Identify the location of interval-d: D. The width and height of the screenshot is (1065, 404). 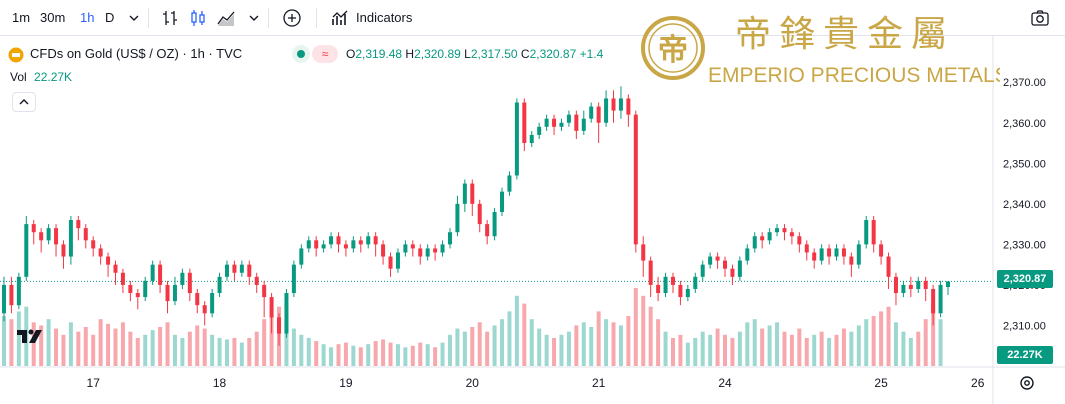
(110, 17).